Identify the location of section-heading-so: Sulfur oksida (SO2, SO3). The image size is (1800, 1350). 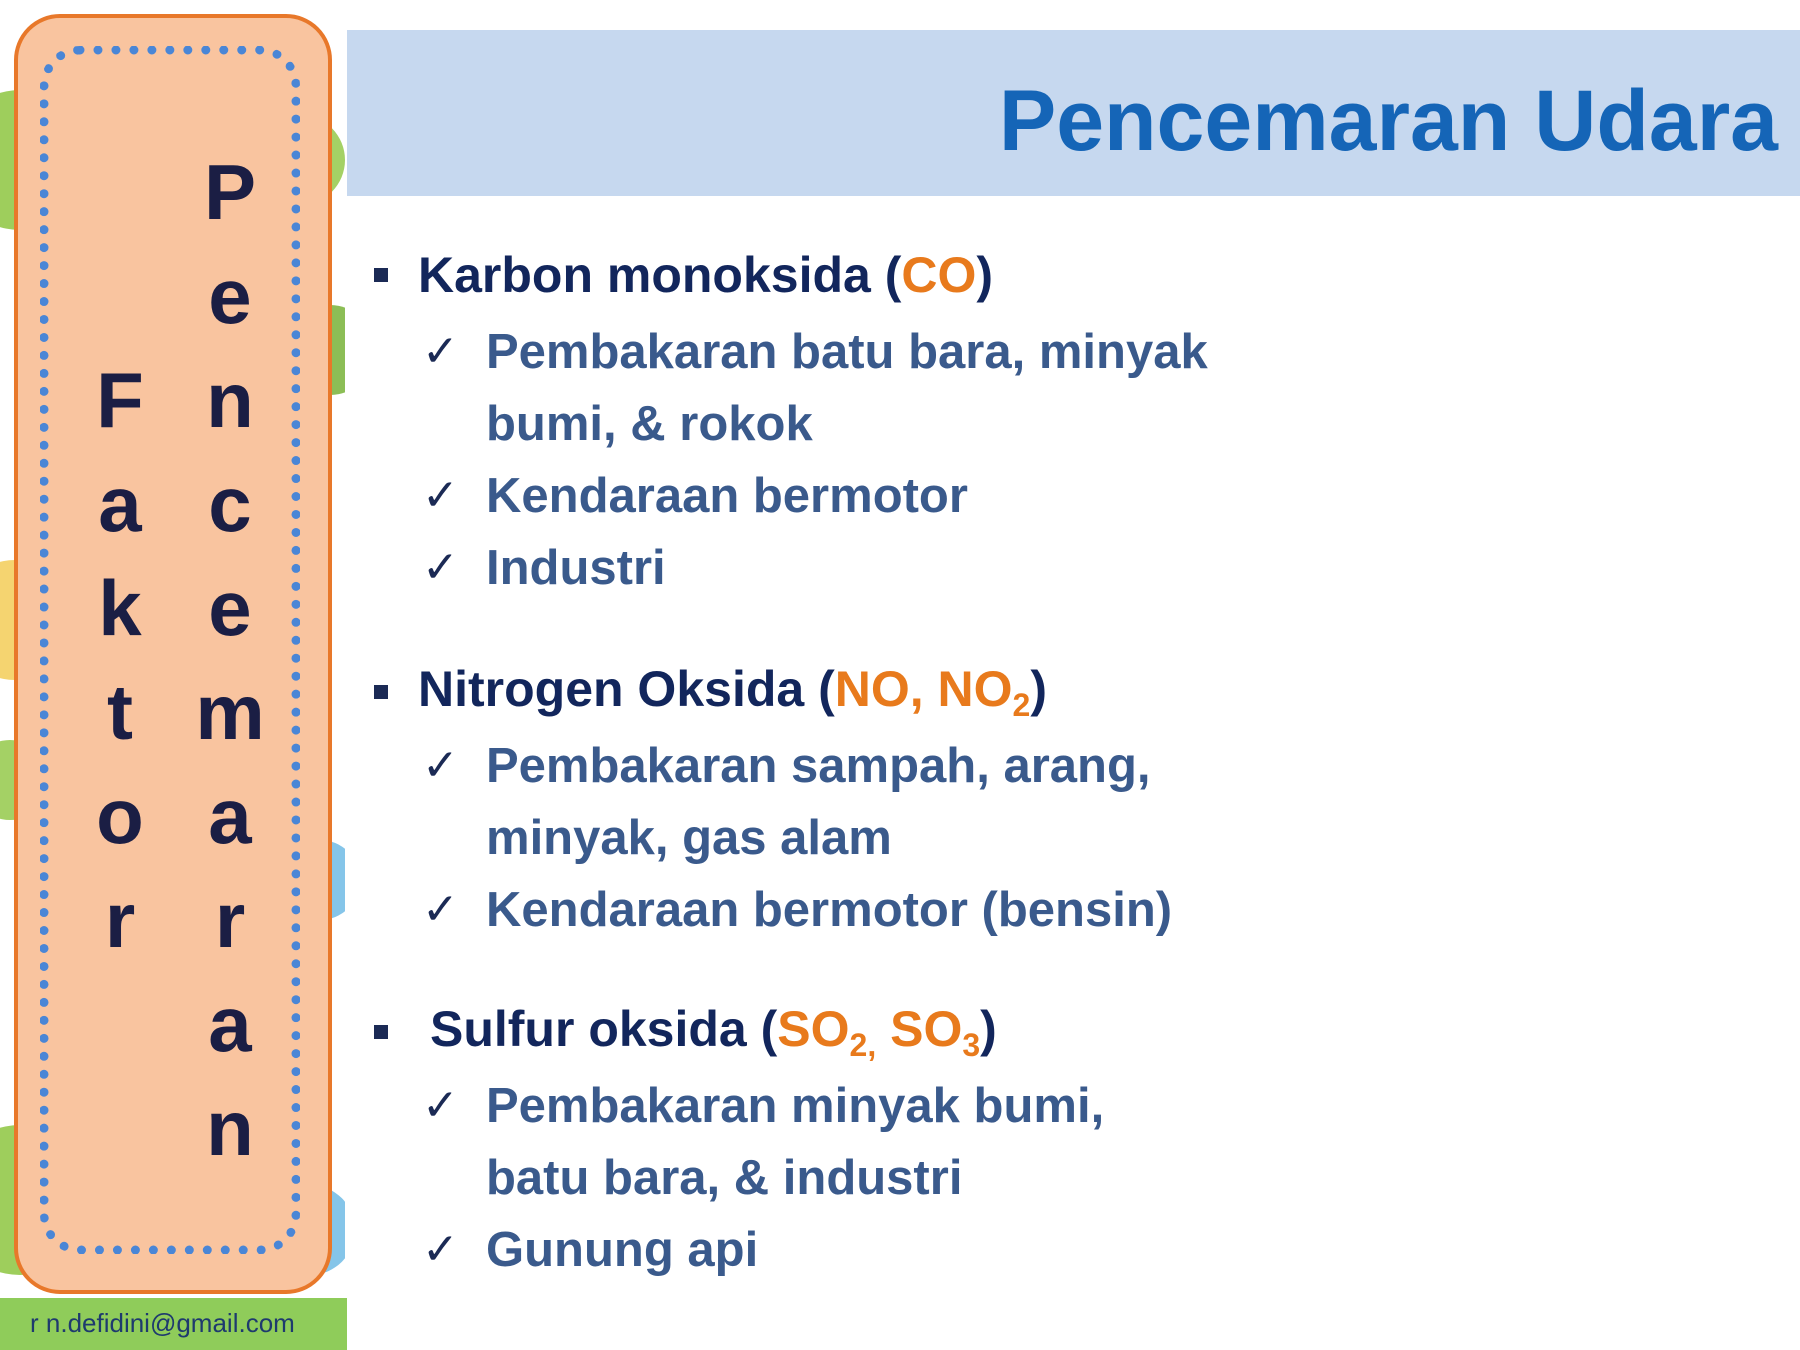
(678, 1032).